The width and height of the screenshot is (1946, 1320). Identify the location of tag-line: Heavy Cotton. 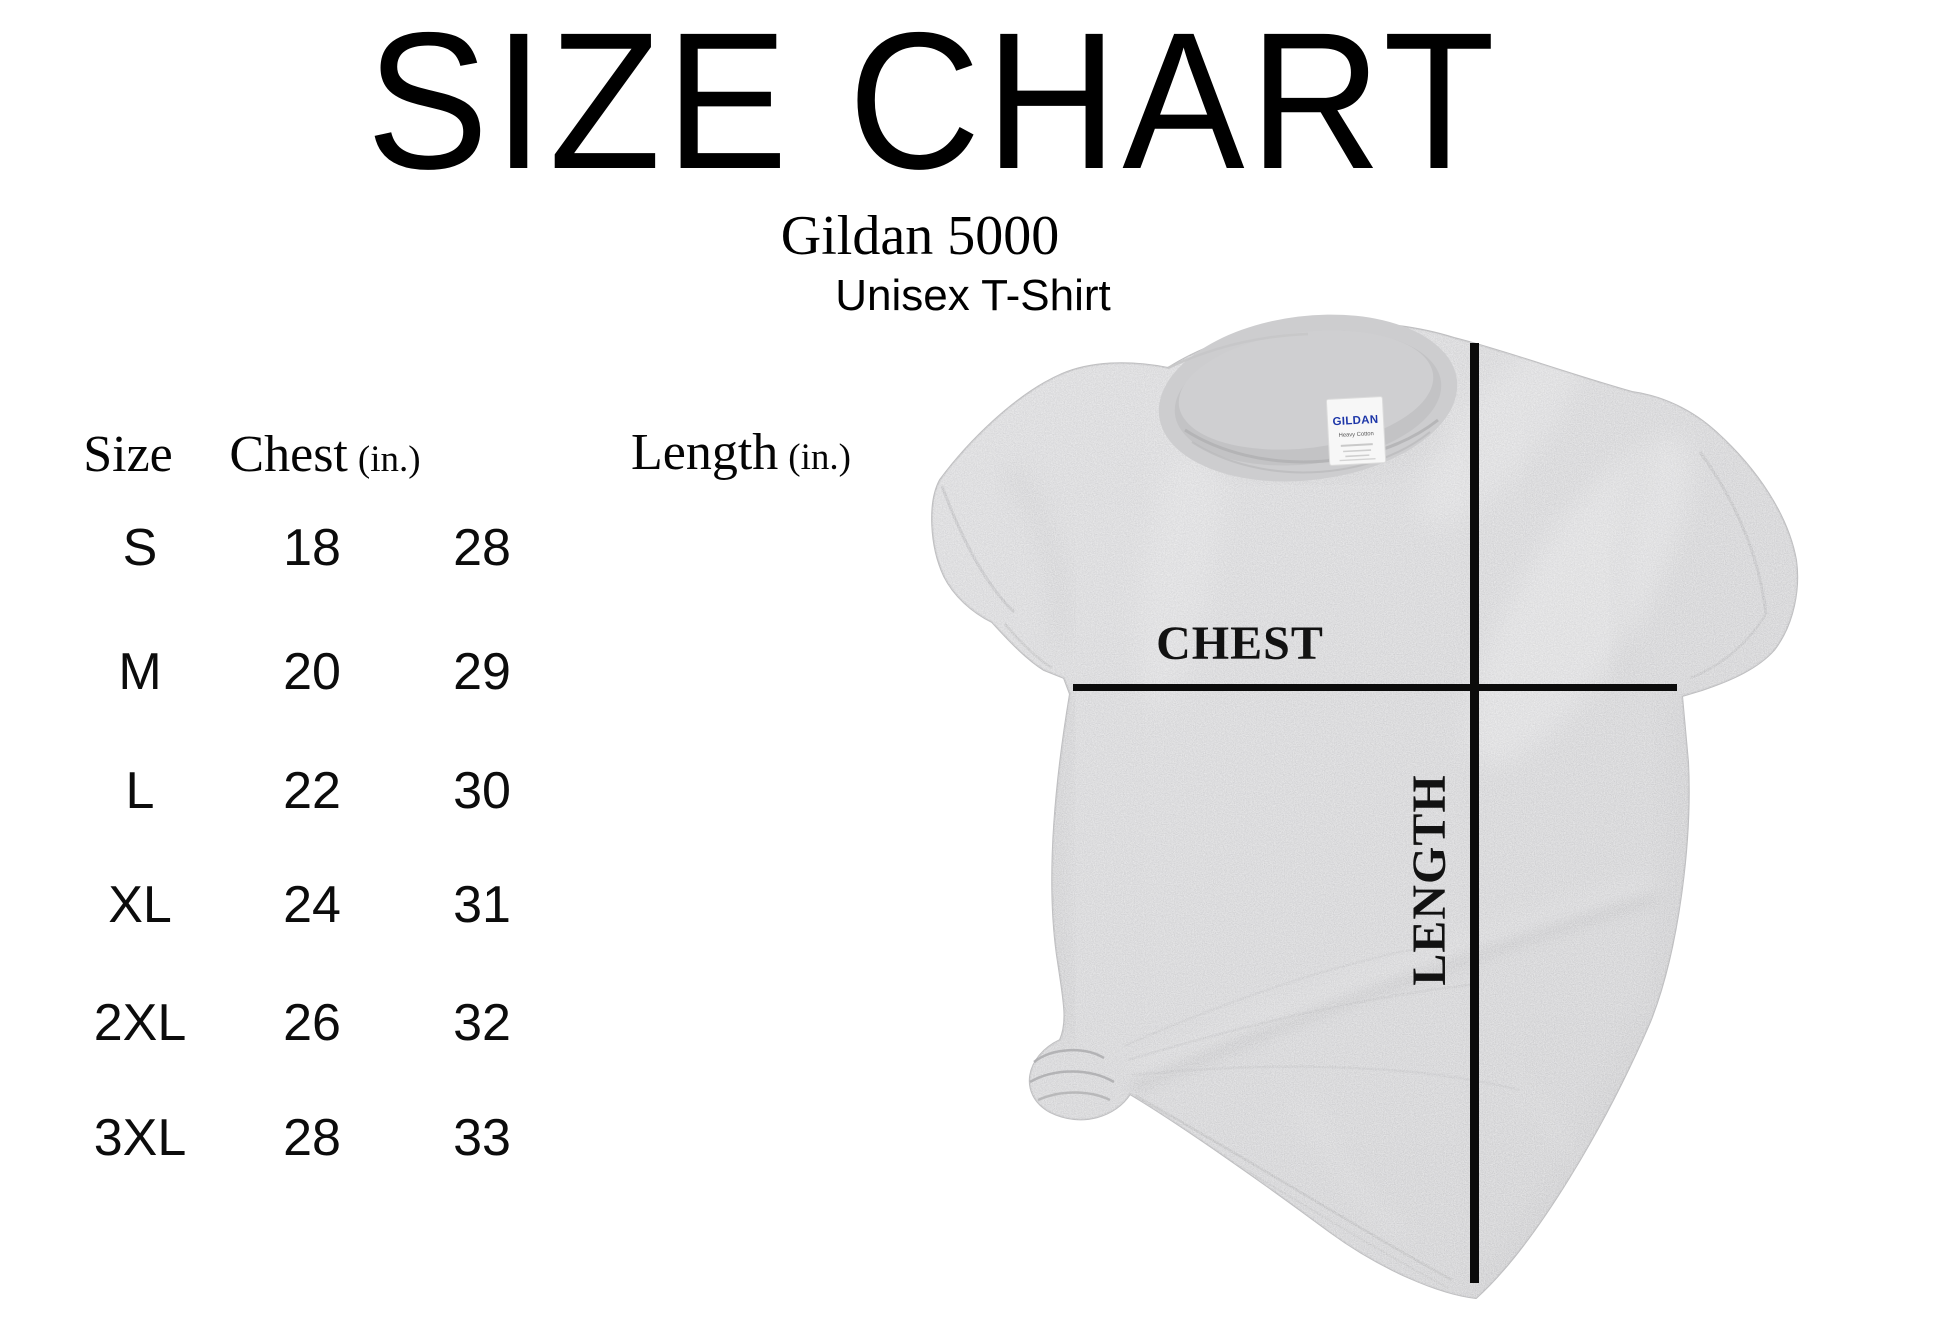
(1356, 435).